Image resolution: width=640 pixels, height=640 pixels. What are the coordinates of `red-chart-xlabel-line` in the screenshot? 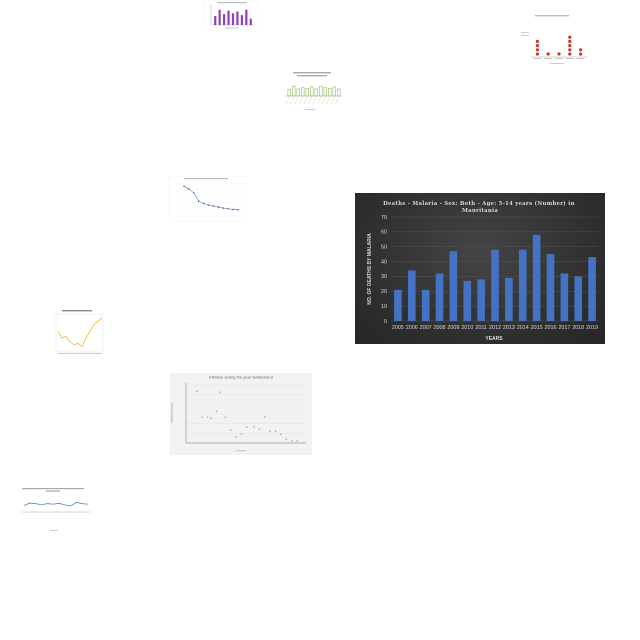 It's located at (557, 63).